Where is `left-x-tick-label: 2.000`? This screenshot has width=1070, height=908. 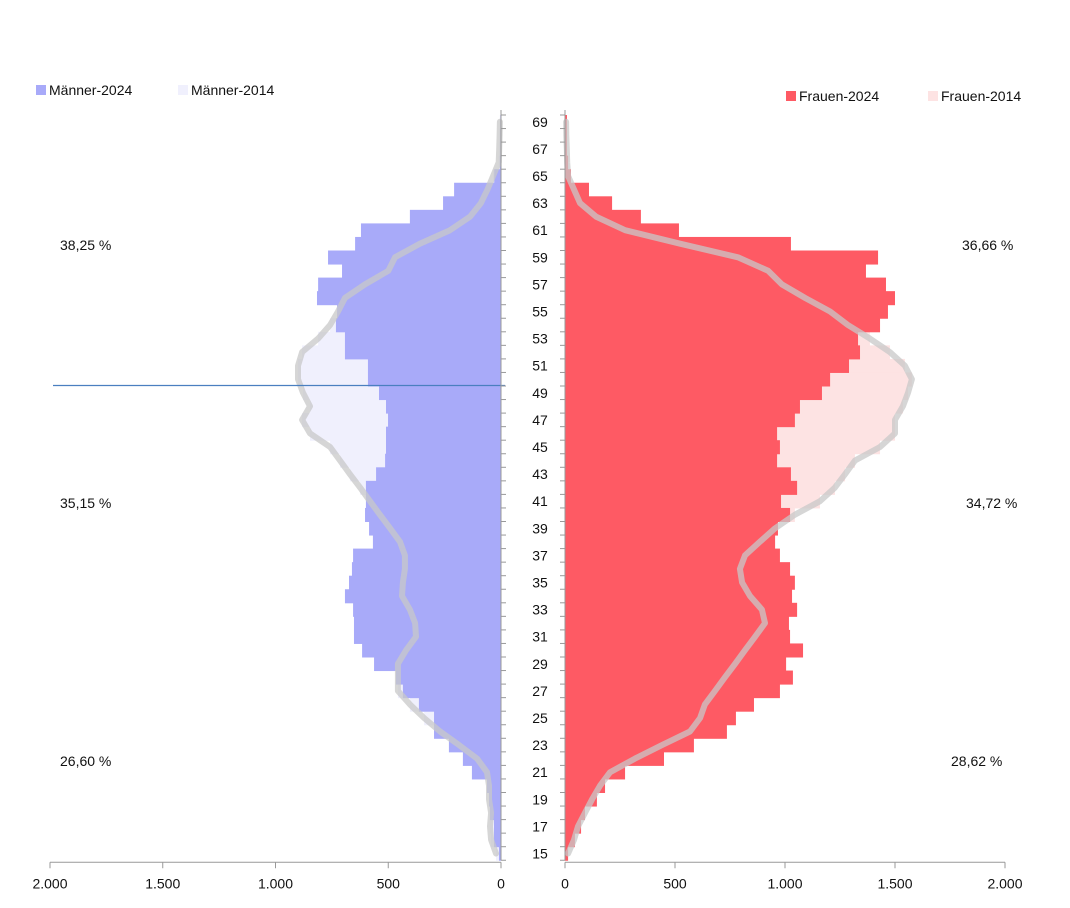
left-x-tick-label: 2.000 is located at coordinates (49, 883).